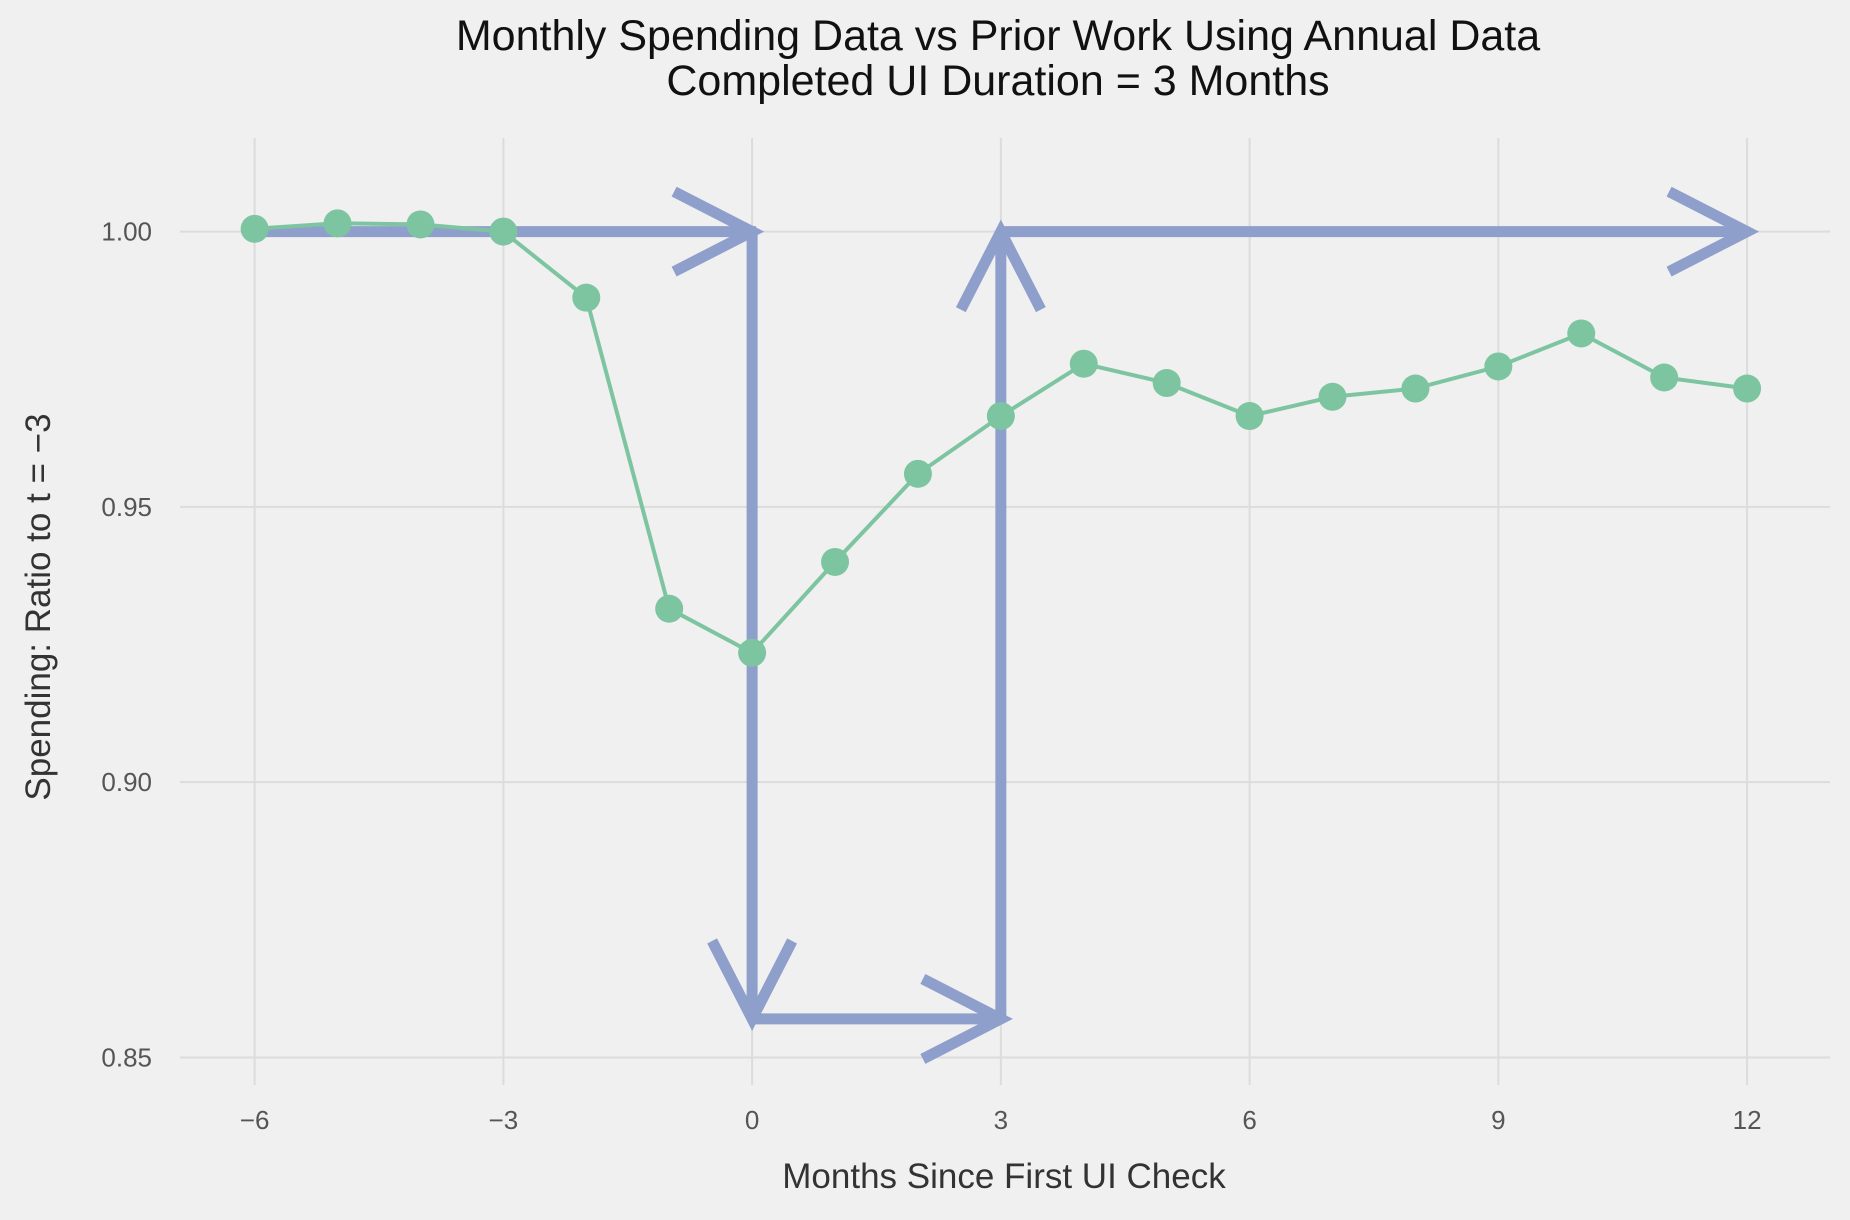  What do you see at coordinates (504, 1120) in the screenshot?
I see `x-tick-label: −3` at bounding box center [504, 1120].